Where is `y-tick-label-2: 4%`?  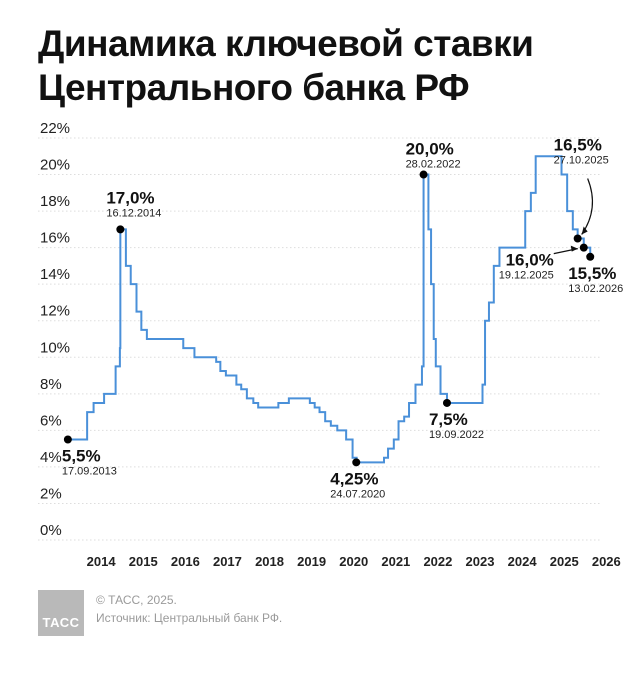 y-tick-label-2: 4% is located at coordinates (51, 457).